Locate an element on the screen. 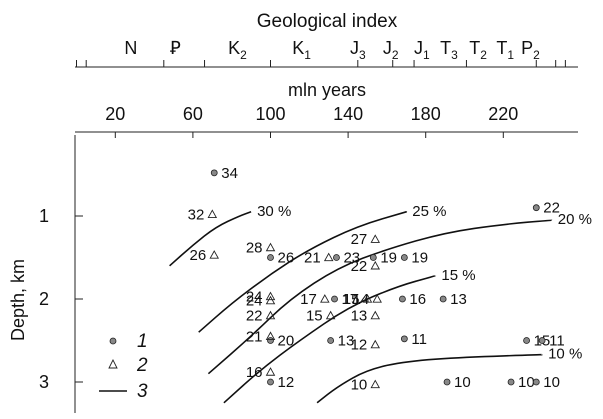 The width and height of the screenshot is (603, 419). y-axis-label: Depth, km is located at coordinates (18, 300).